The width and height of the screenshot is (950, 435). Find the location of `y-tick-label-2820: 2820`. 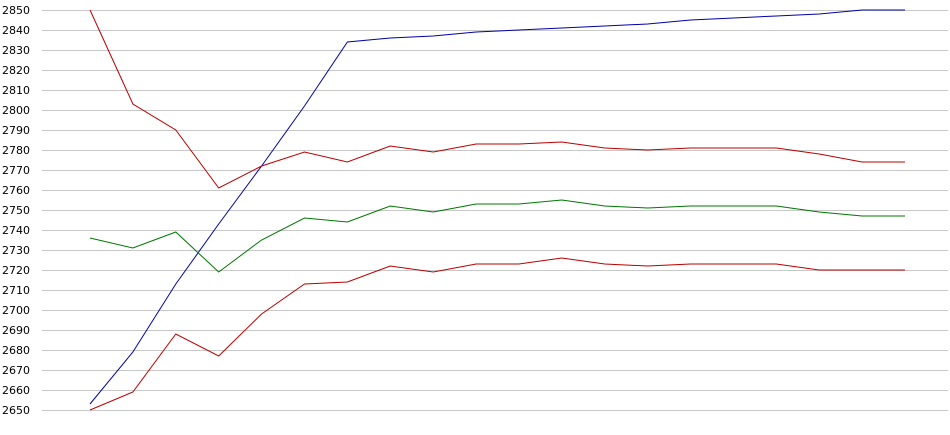

y-tick-label-2820: 2820 is located at coordinates (16, 70).